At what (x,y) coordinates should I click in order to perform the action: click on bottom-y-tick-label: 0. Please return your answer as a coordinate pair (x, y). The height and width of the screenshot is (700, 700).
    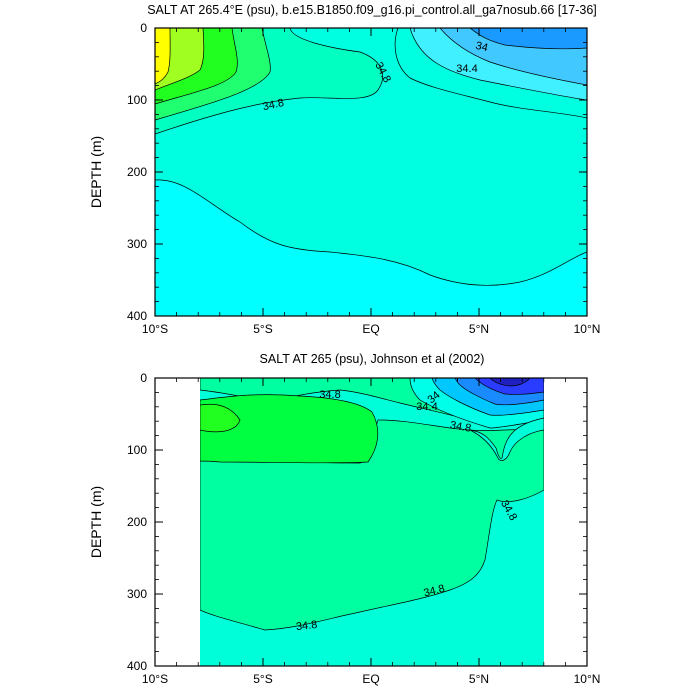
    Looking at the image, I should click on (143, 378).